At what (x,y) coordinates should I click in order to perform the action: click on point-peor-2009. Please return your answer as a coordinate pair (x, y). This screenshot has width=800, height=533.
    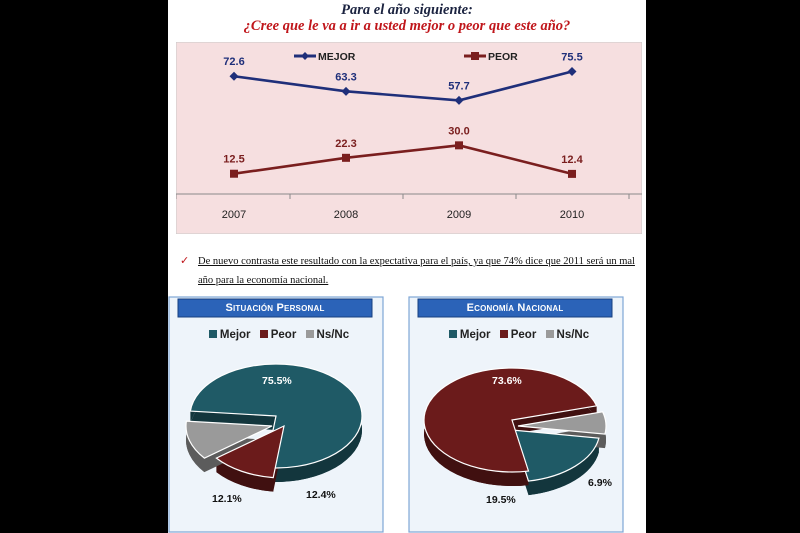
    Looking at the image, I should click on (459, 145).